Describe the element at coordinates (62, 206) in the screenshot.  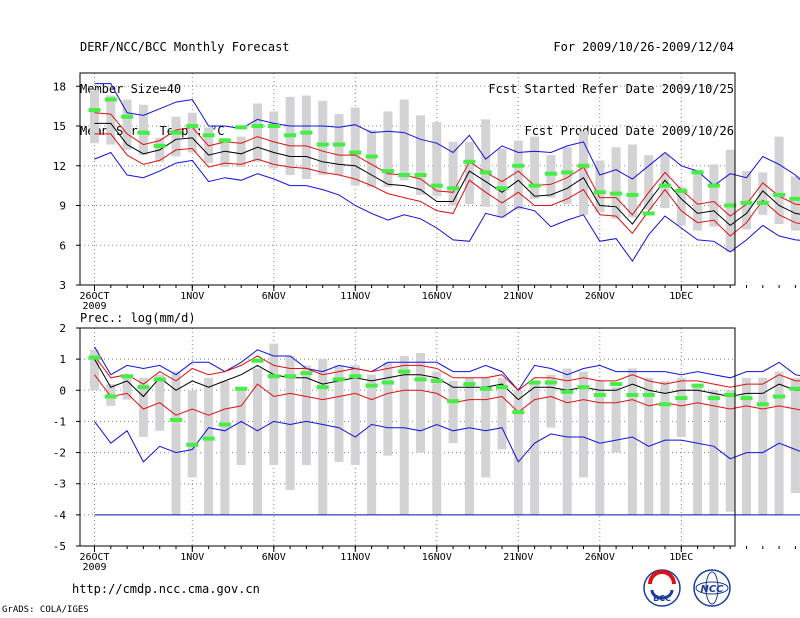
I see `y-tick-label: 9` at that location.